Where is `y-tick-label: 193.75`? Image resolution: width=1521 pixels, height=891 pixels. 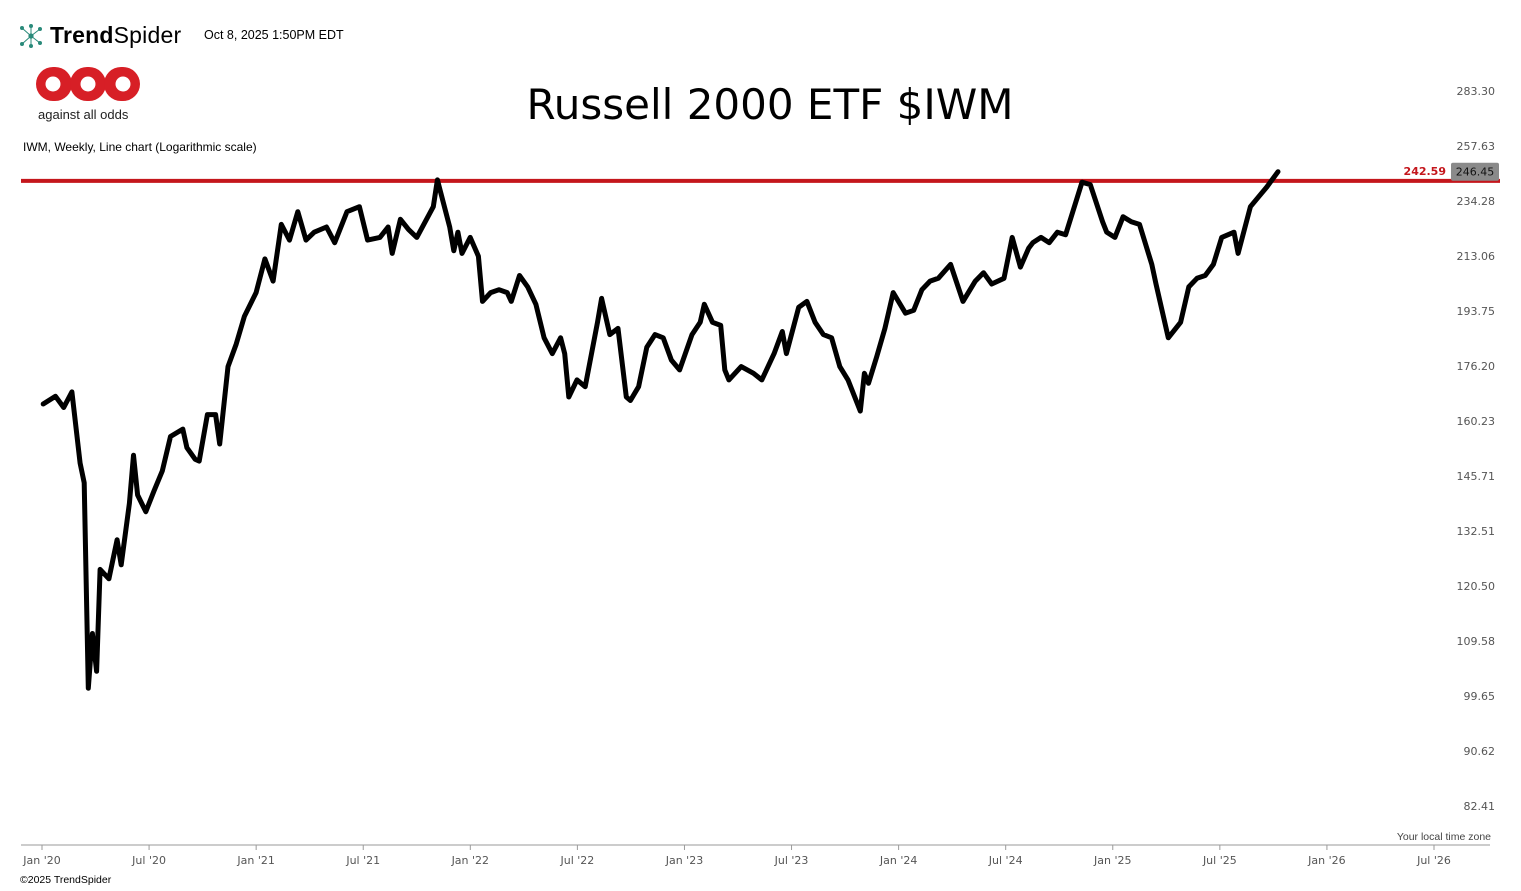 y-tick-label: 193.75 is located at coordinates (1476, 311).